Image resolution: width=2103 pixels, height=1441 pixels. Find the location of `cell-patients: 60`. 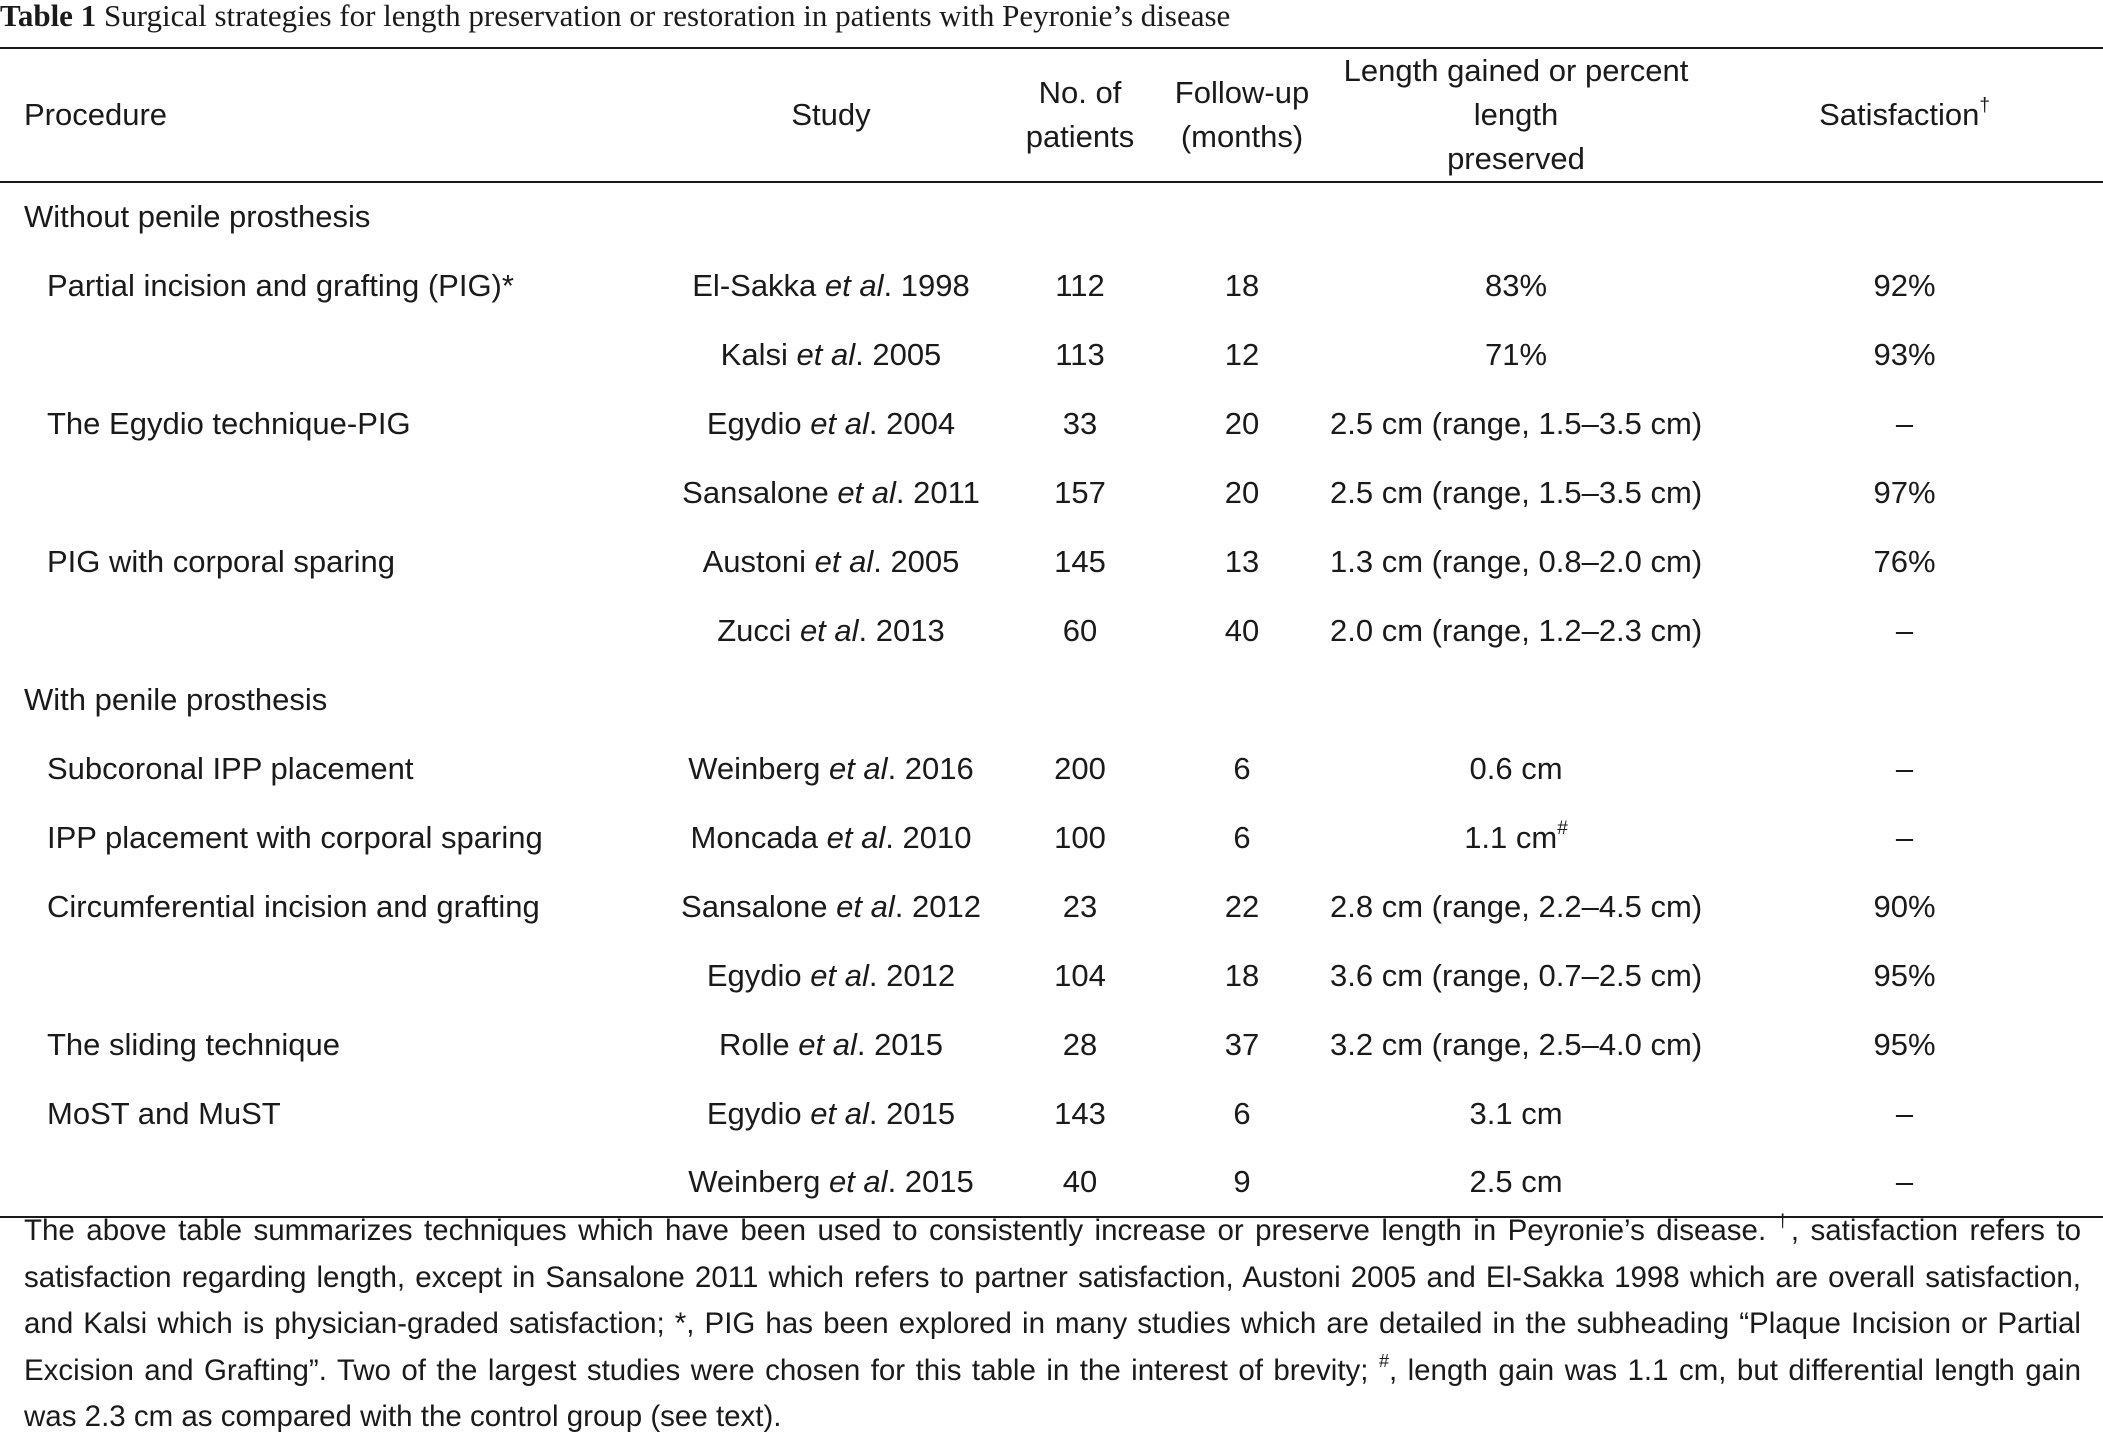

cell-patients: 60 is located at coordinates (1080, 630).